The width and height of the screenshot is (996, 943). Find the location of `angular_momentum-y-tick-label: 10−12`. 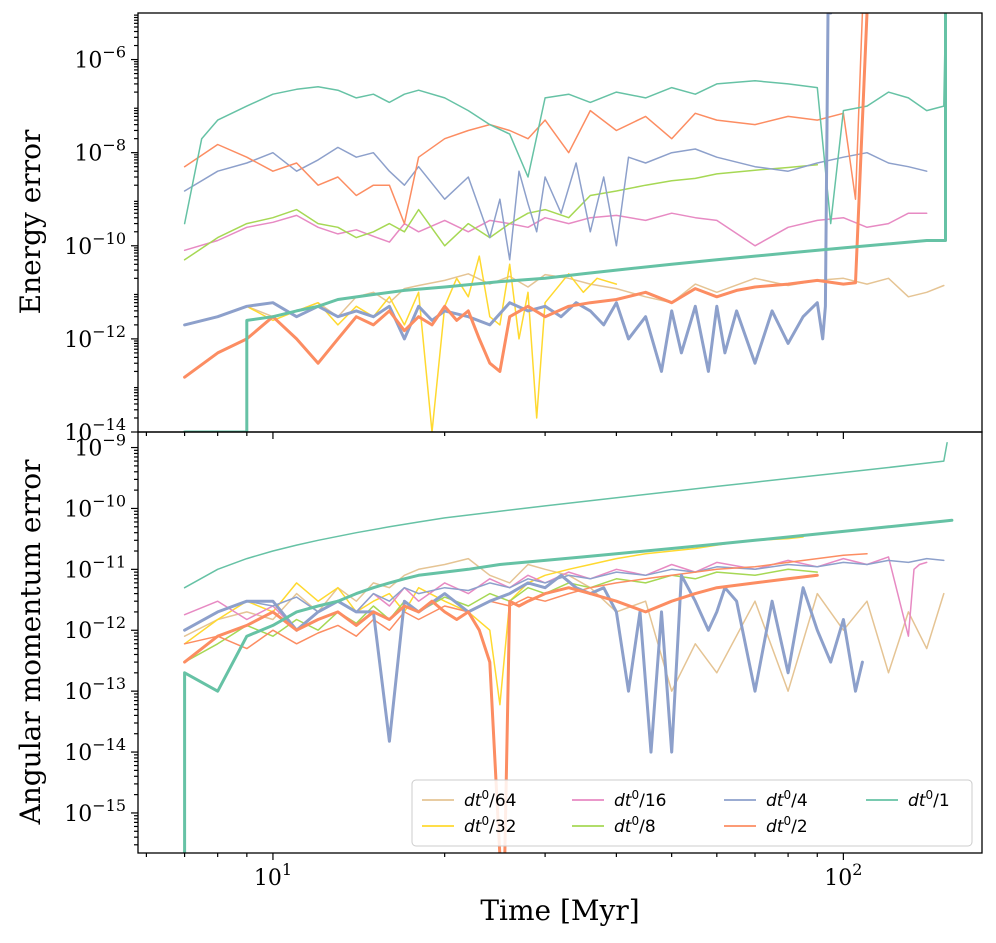

angular_momentum-y-tick-label: 10−12 is located at coordinates (95, 628).